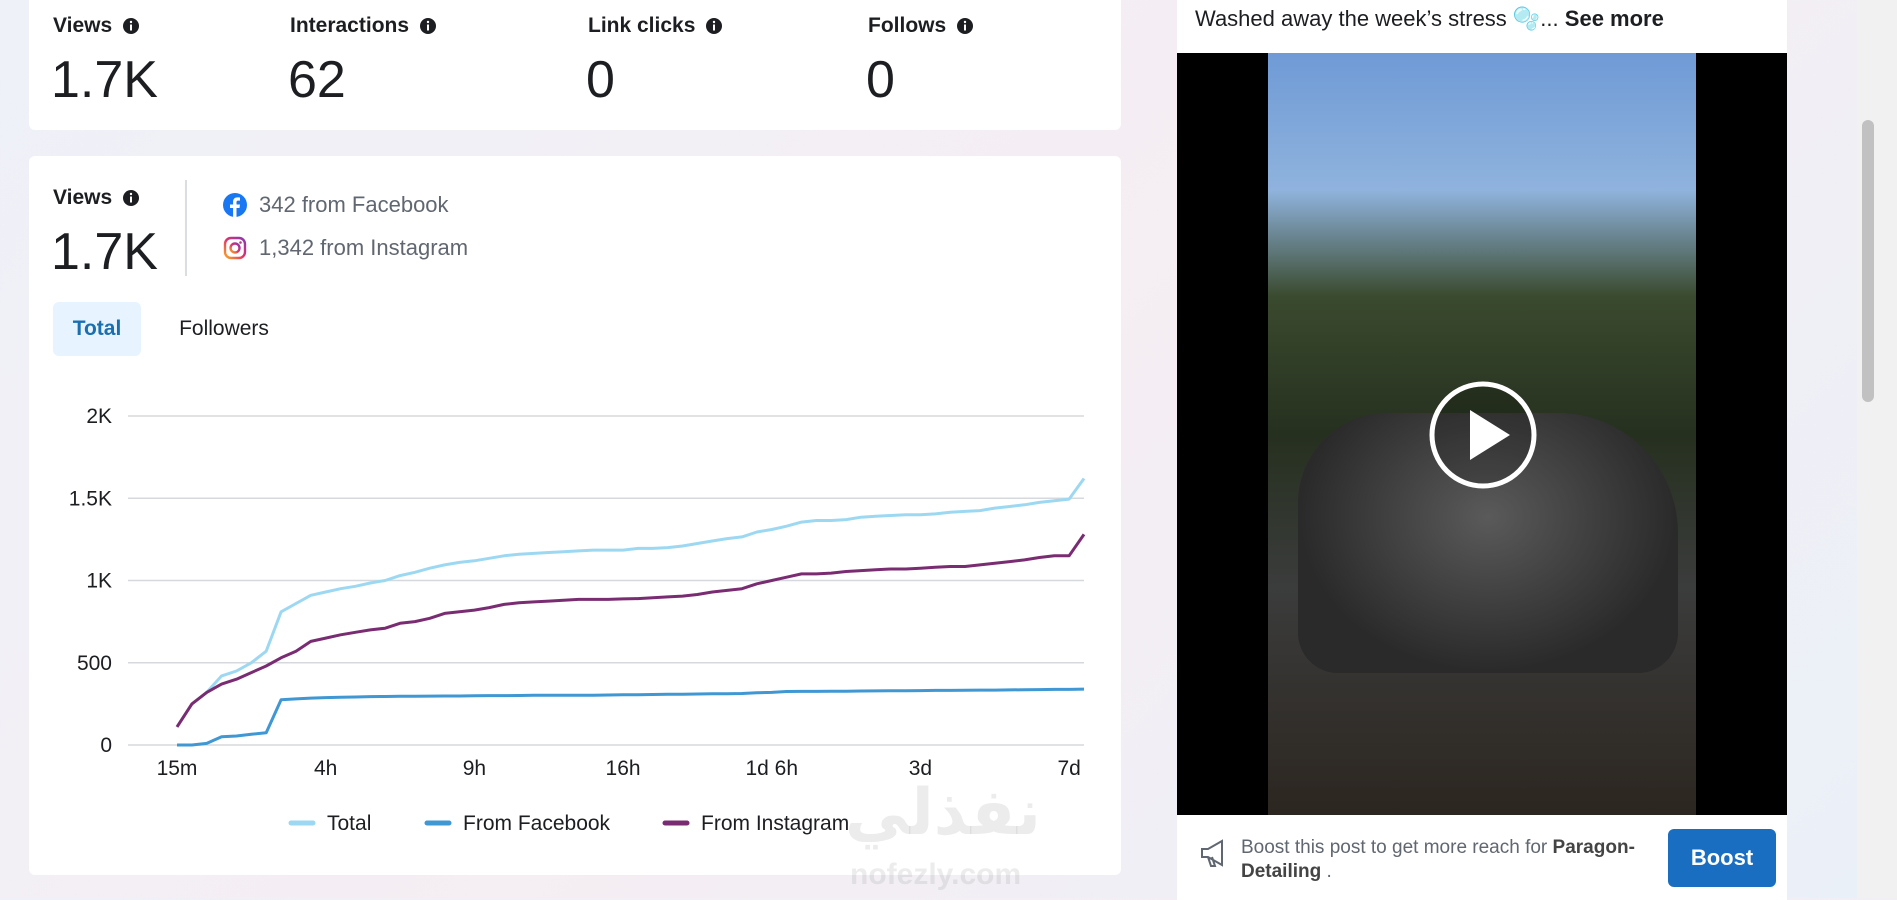 This screenshot has width=1897, height=900. I want to click on metric-label: Views, so click(96, 26).